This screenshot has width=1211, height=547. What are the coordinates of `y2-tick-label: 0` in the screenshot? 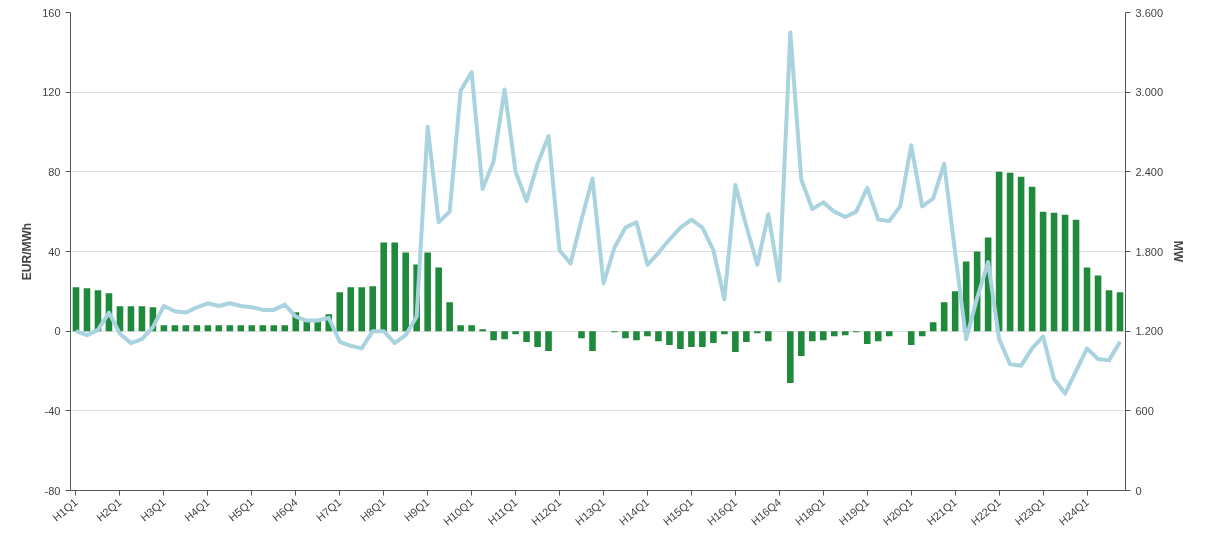 It's located at (1138, 490).